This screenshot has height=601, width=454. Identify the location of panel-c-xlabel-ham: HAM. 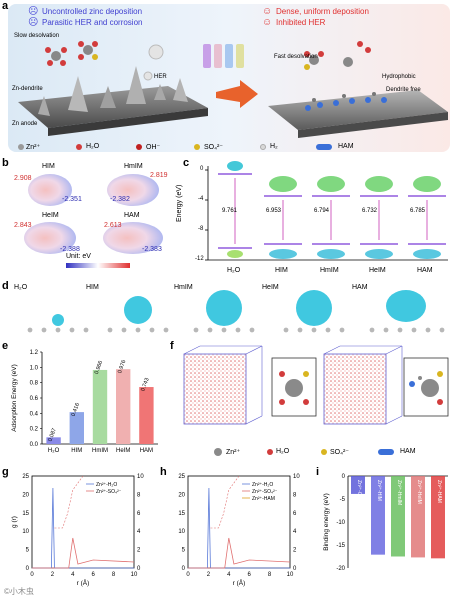
(425, 270).